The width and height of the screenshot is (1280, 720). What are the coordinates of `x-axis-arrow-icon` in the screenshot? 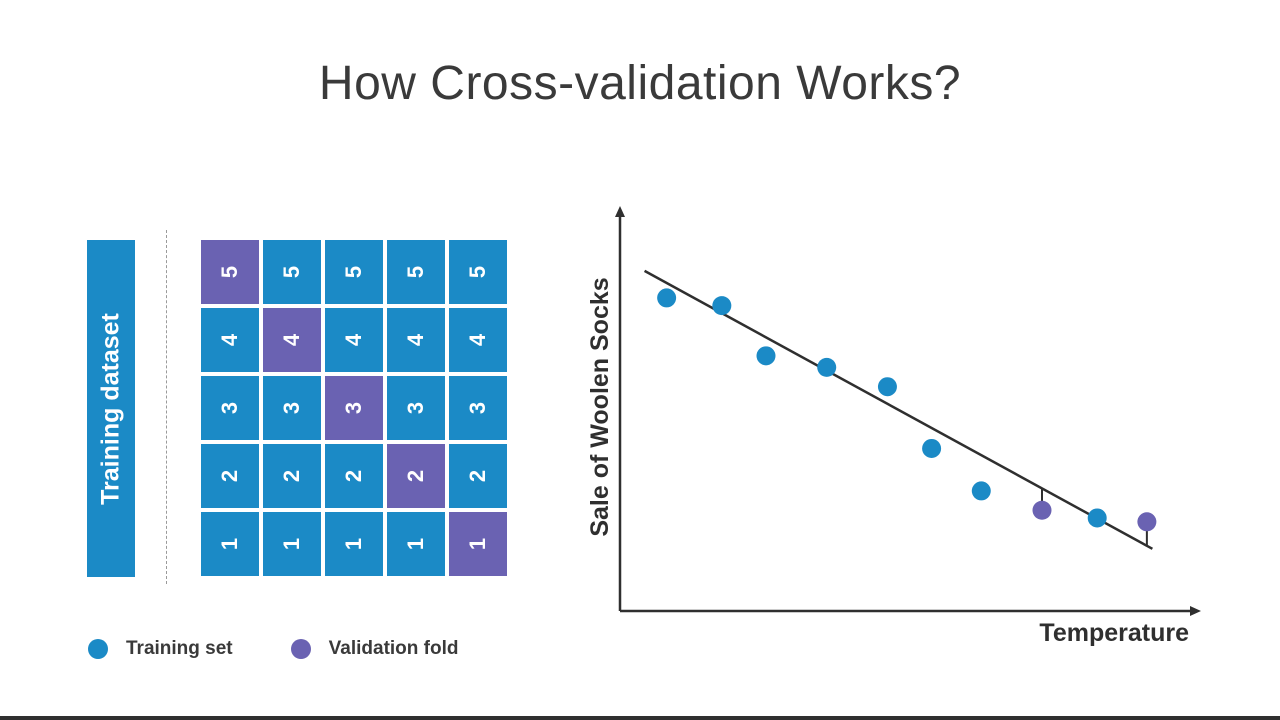 It's located at (1195, 611).